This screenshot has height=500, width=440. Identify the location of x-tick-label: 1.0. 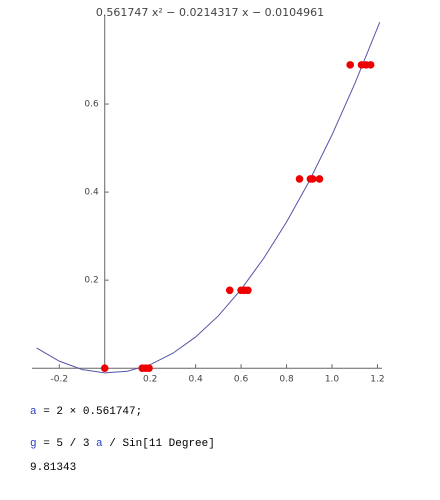
(332, 380).